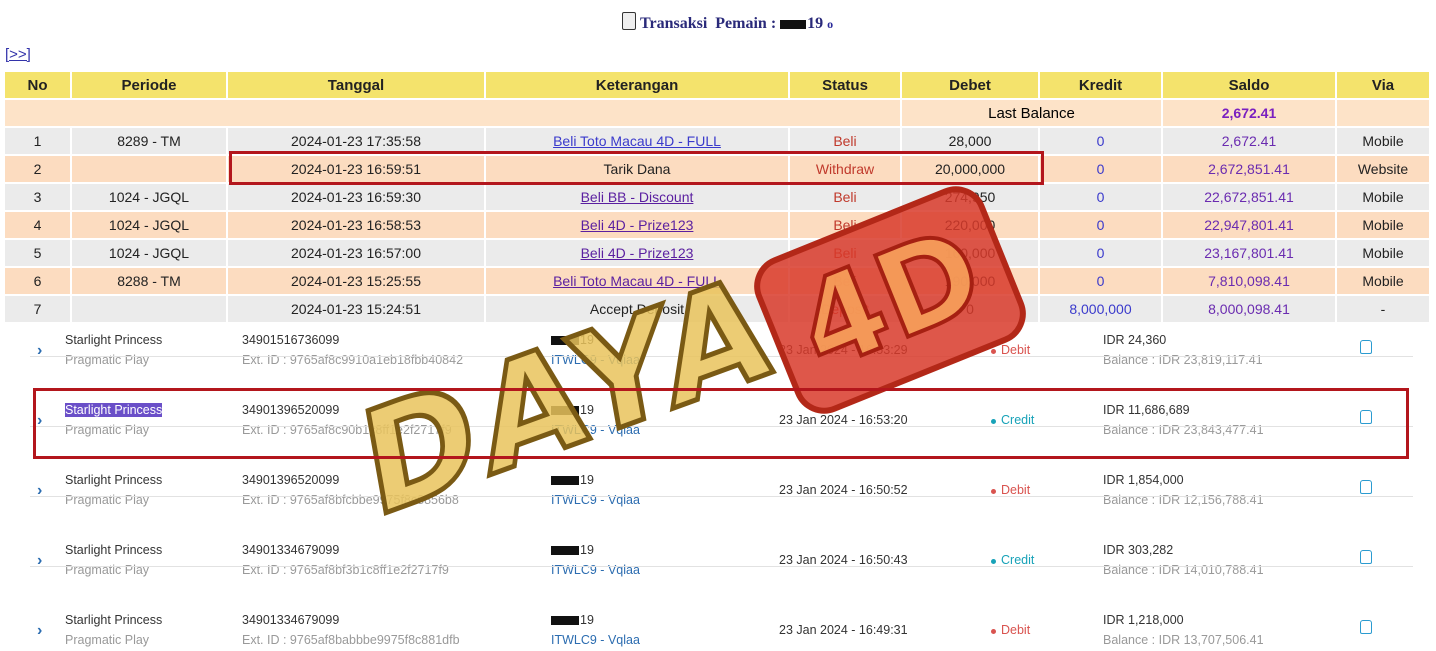 The width and height of the screenshot is (1436, 651). What do you see at coordinates (18, 54) in the screenshot?
I see `next-link: [>>]` at bounding box center [18, 54].